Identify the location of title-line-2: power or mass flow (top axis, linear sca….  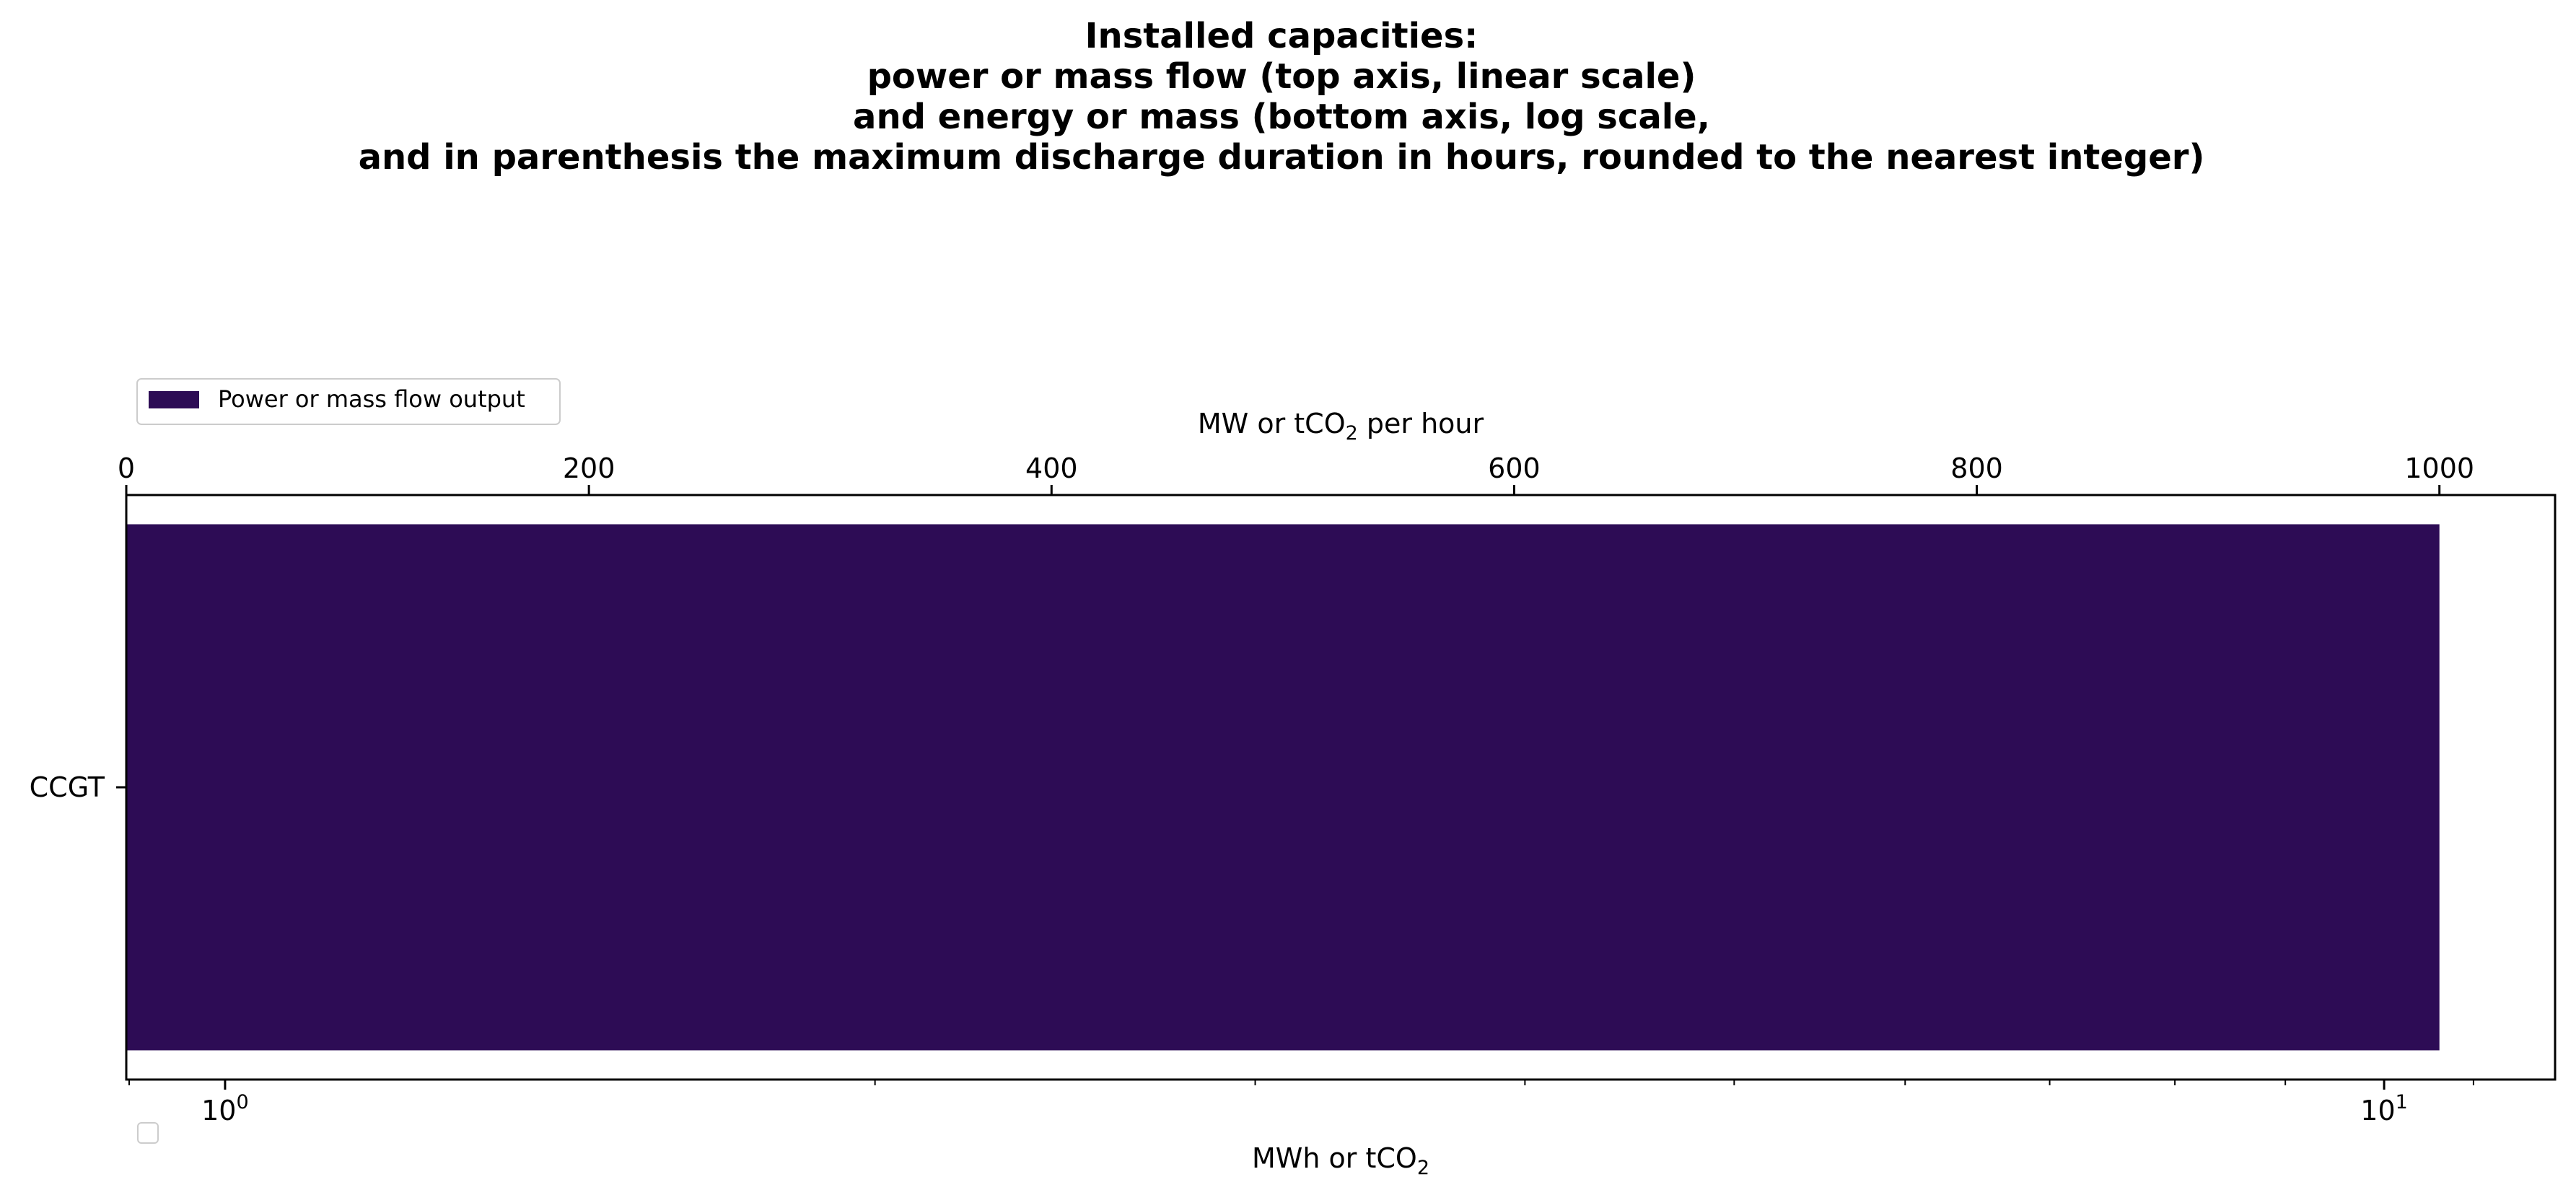
(1281, 76).